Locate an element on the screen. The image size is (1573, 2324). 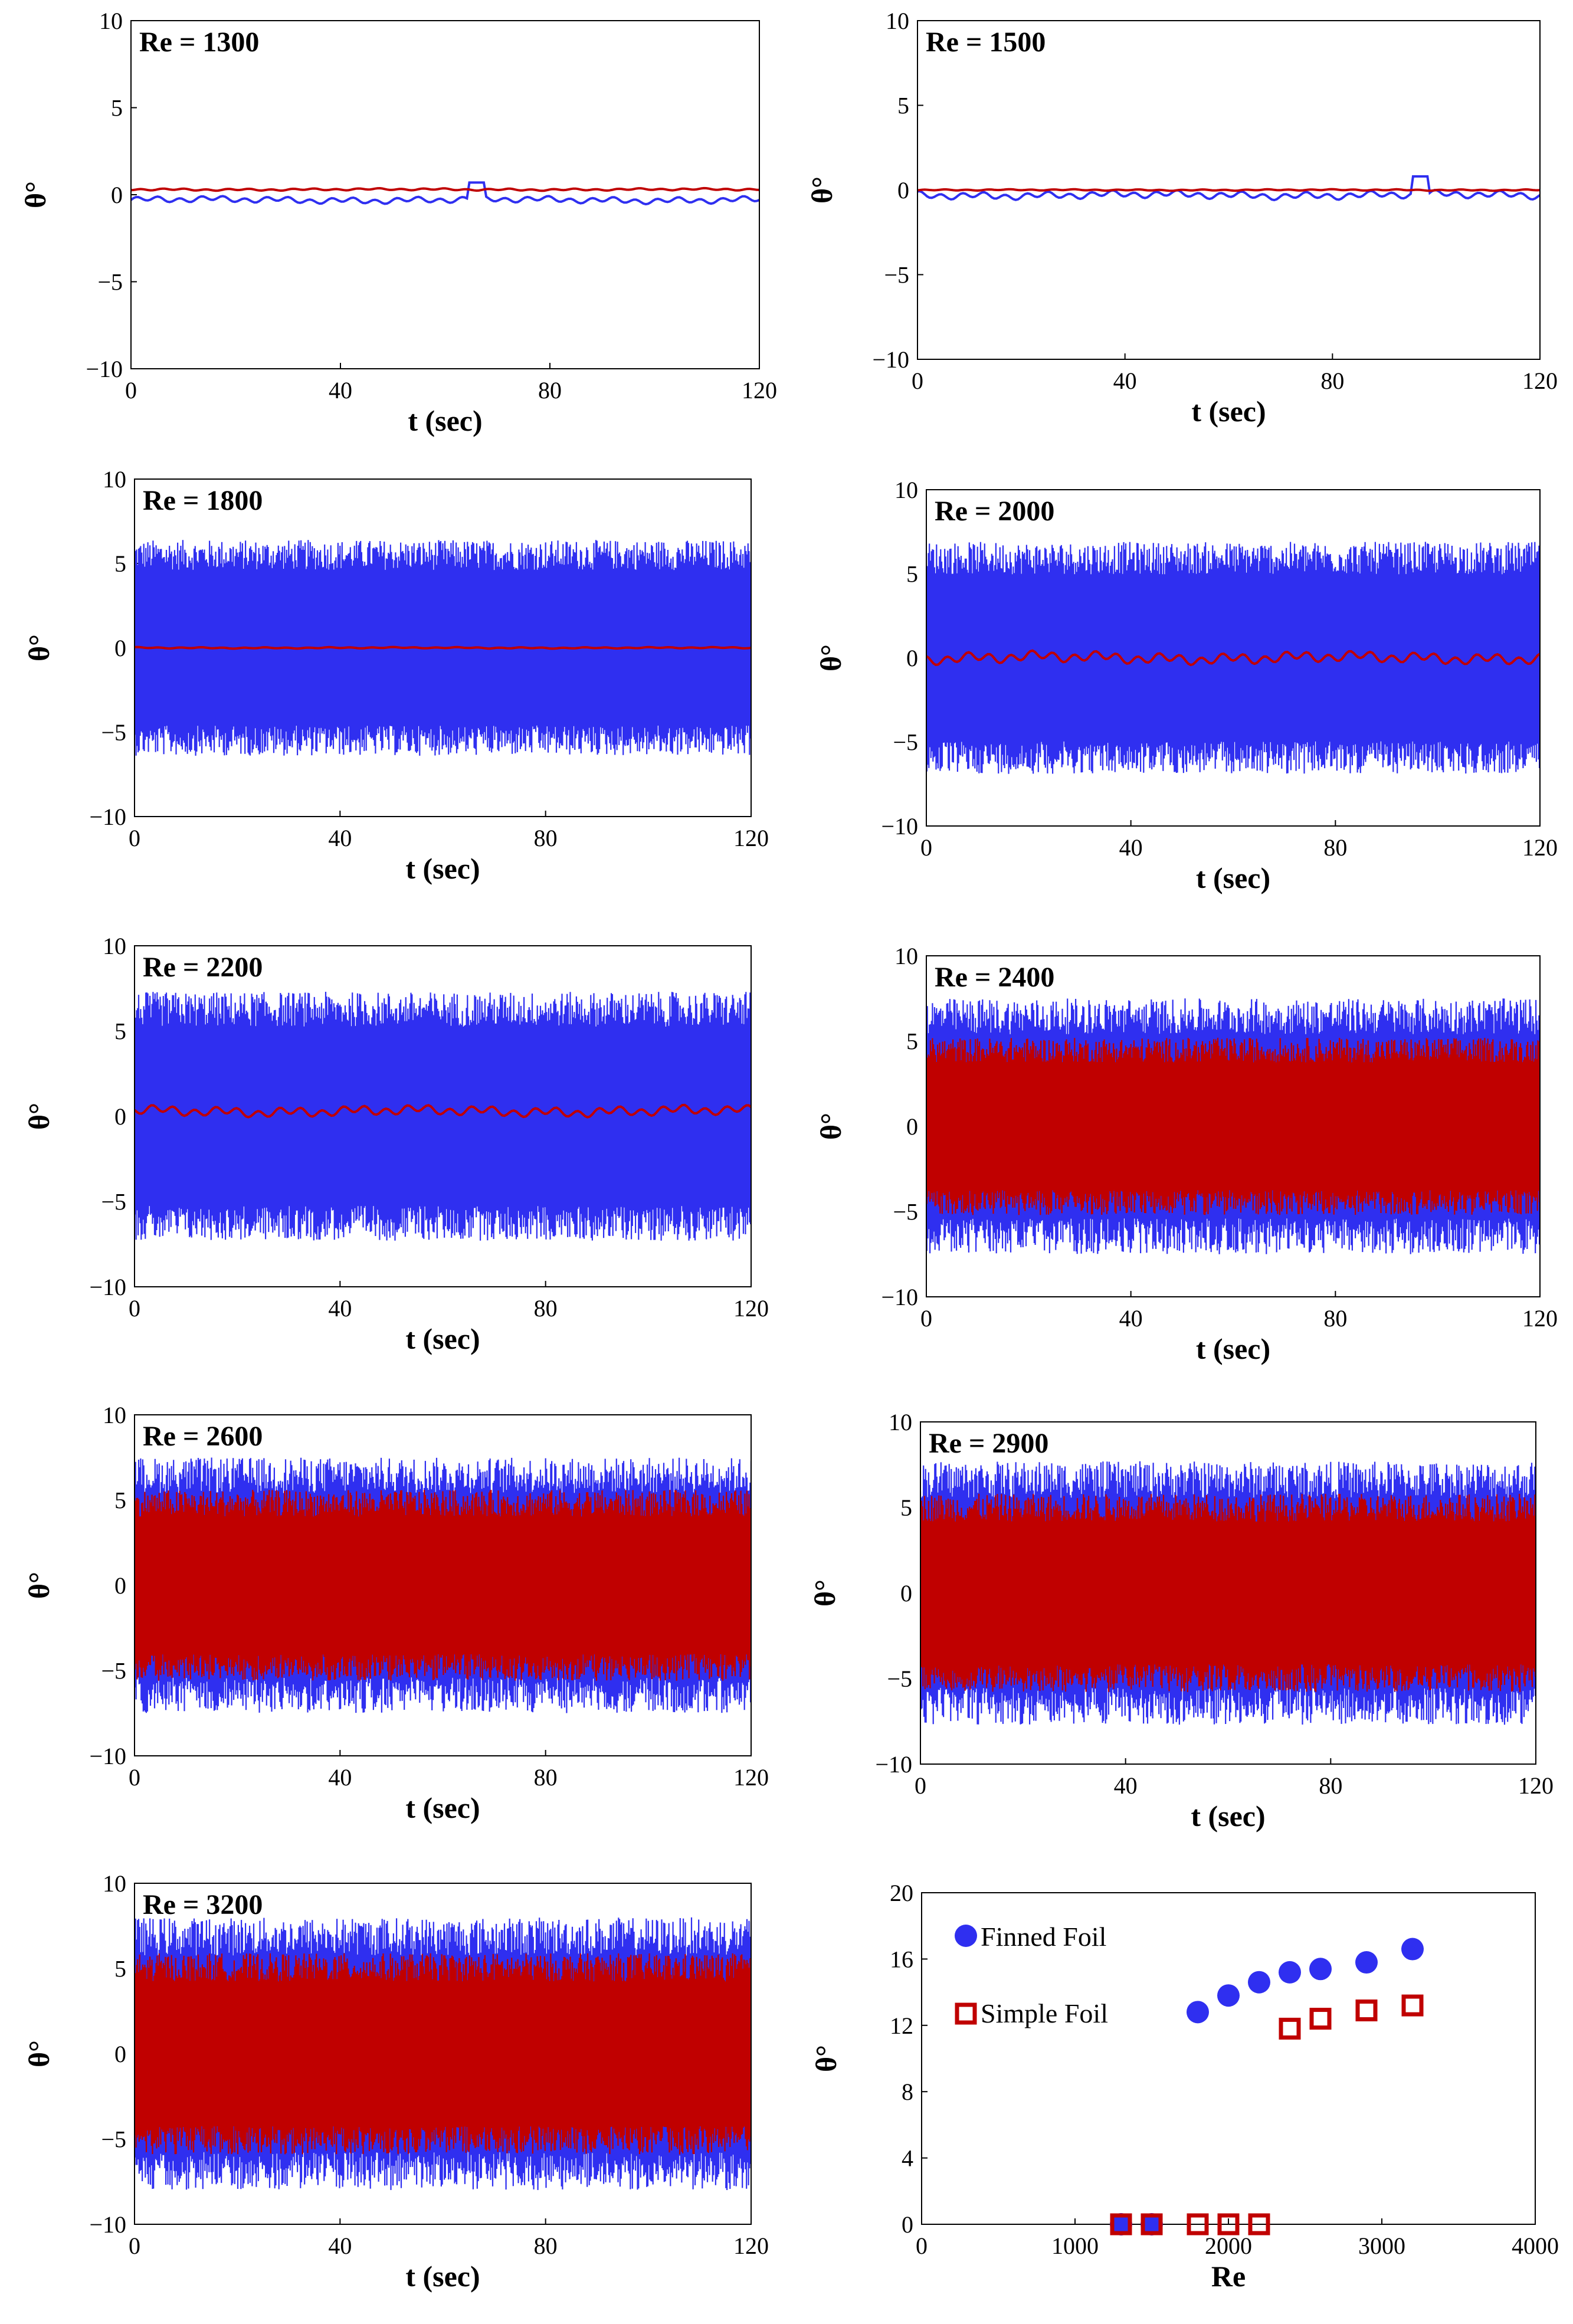
x-tick-label: 1000 is located at coordinates (1075, 2246).